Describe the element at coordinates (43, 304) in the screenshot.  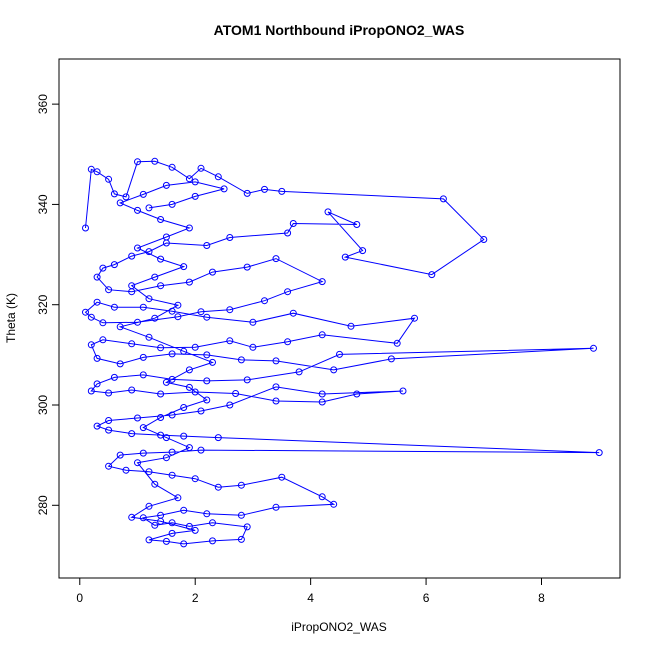
I see `y-tick-label: 320` at that location.